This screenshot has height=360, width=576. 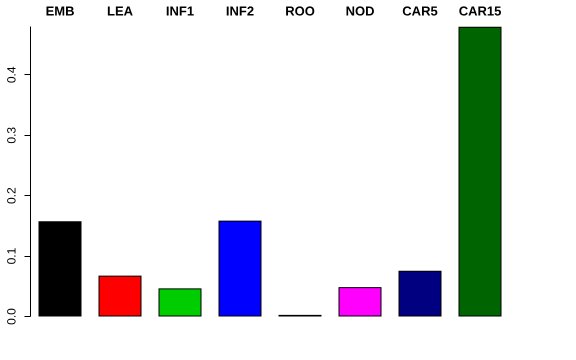 What do you see at coordinates (180, 11) in the screenshot?
I see `x-tick-label: INF1` at bounding box center [180, 11].